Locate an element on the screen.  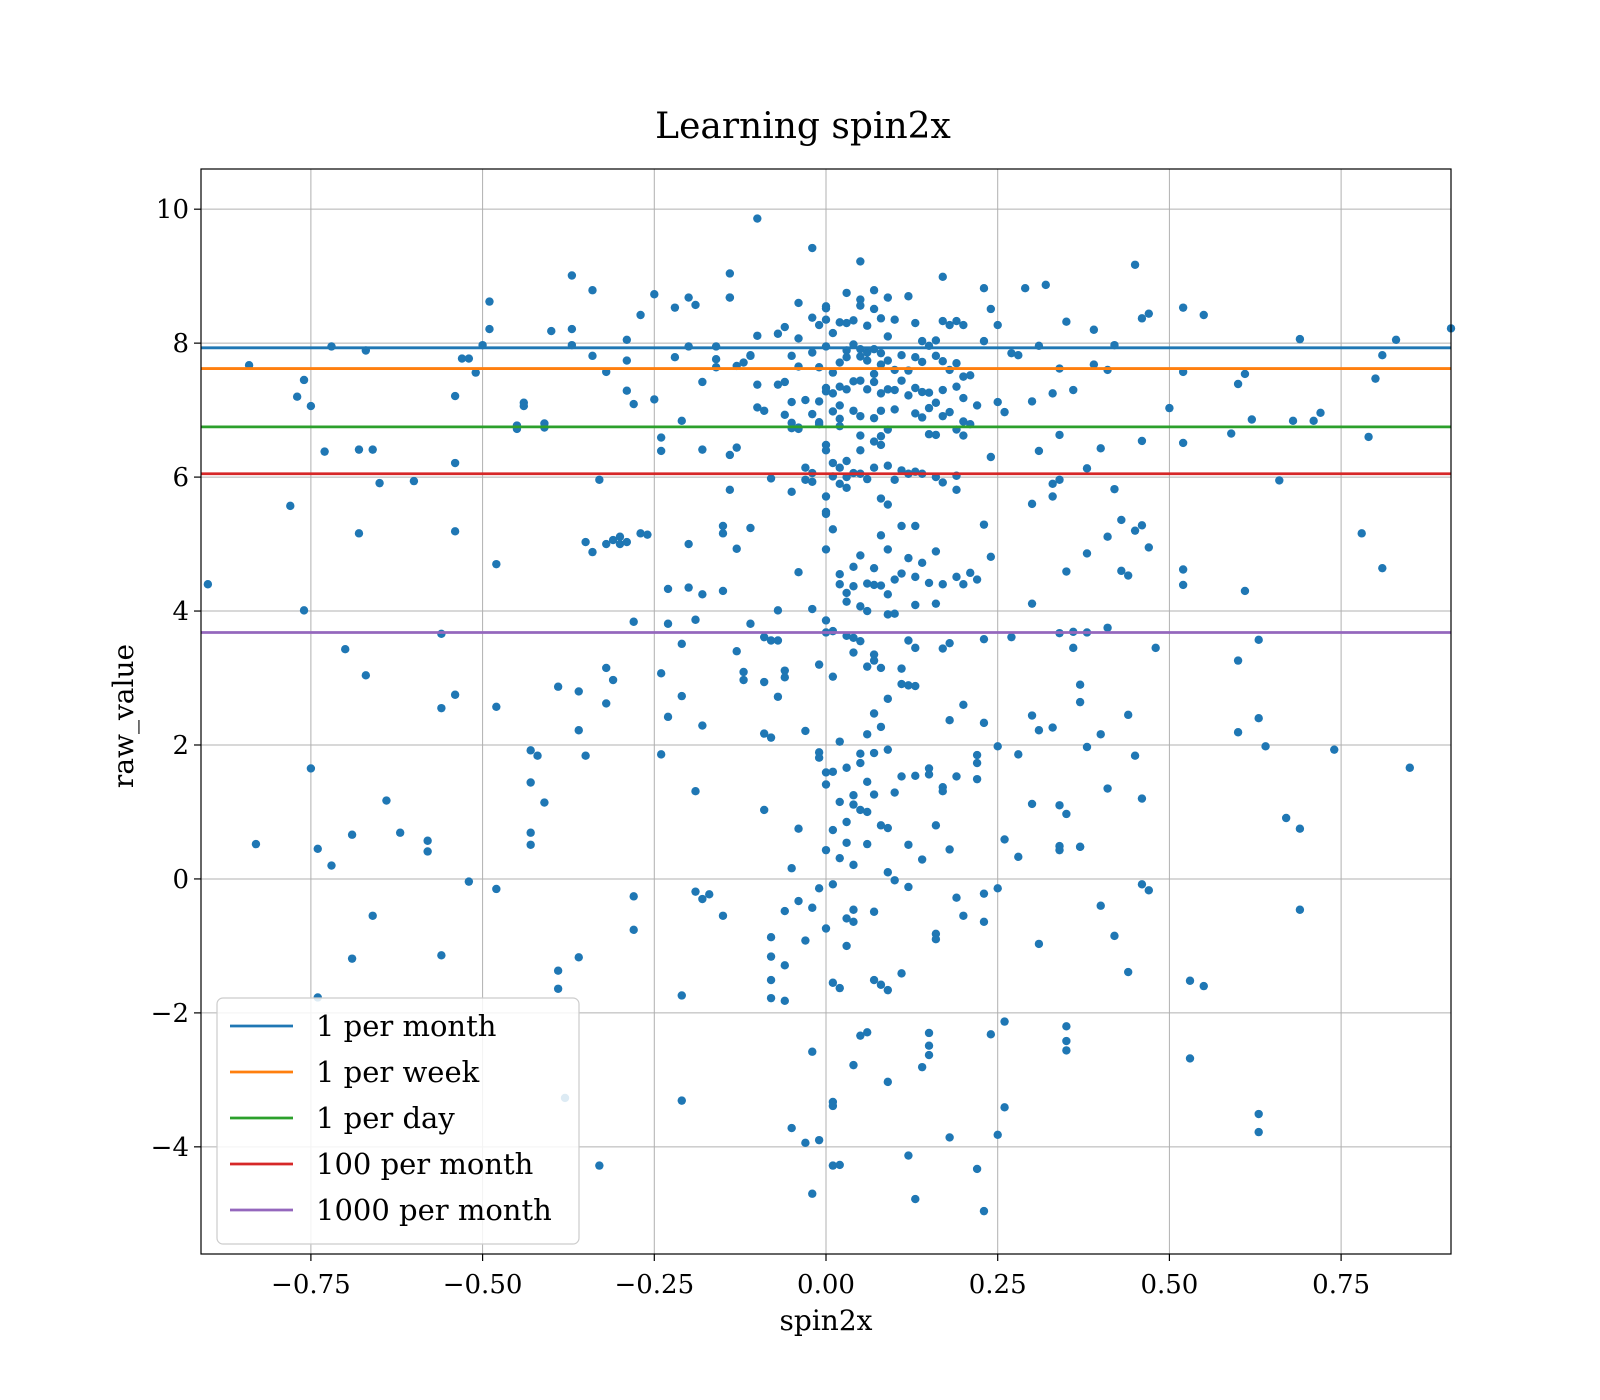
x-tick-label: 0.00 is located at coordinates (826, 1285).